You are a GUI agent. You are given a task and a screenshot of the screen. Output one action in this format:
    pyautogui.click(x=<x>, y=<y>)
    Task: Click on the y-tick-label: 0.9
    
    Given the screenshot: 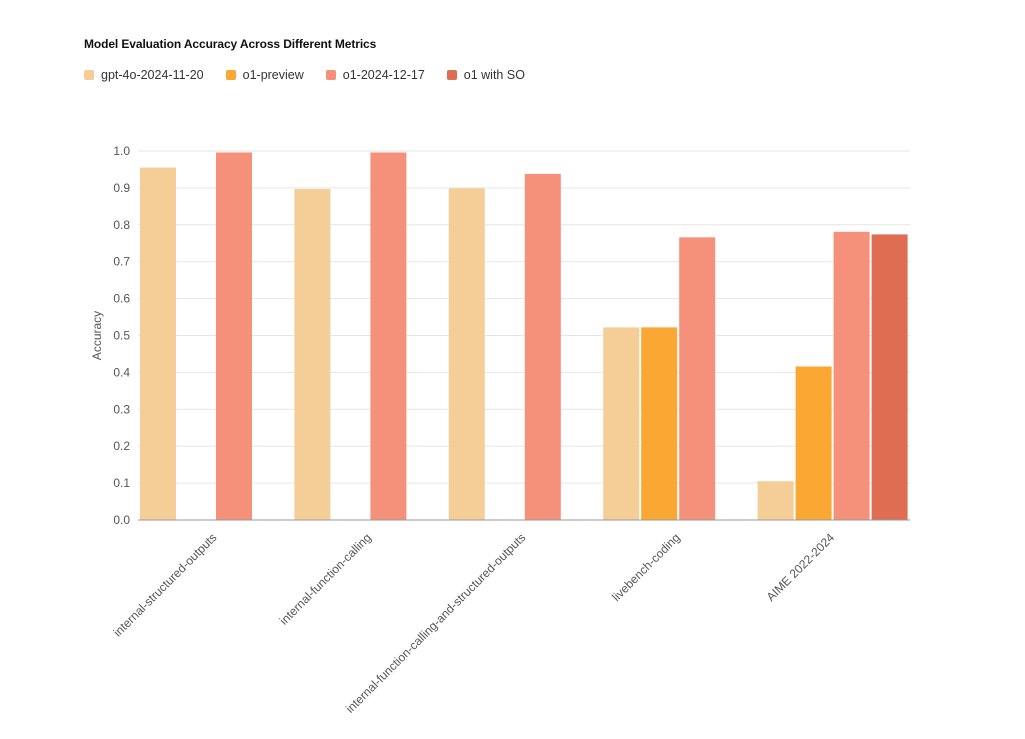 What is the action you would take?
    pyautogui.click(x=121, y=188)
    